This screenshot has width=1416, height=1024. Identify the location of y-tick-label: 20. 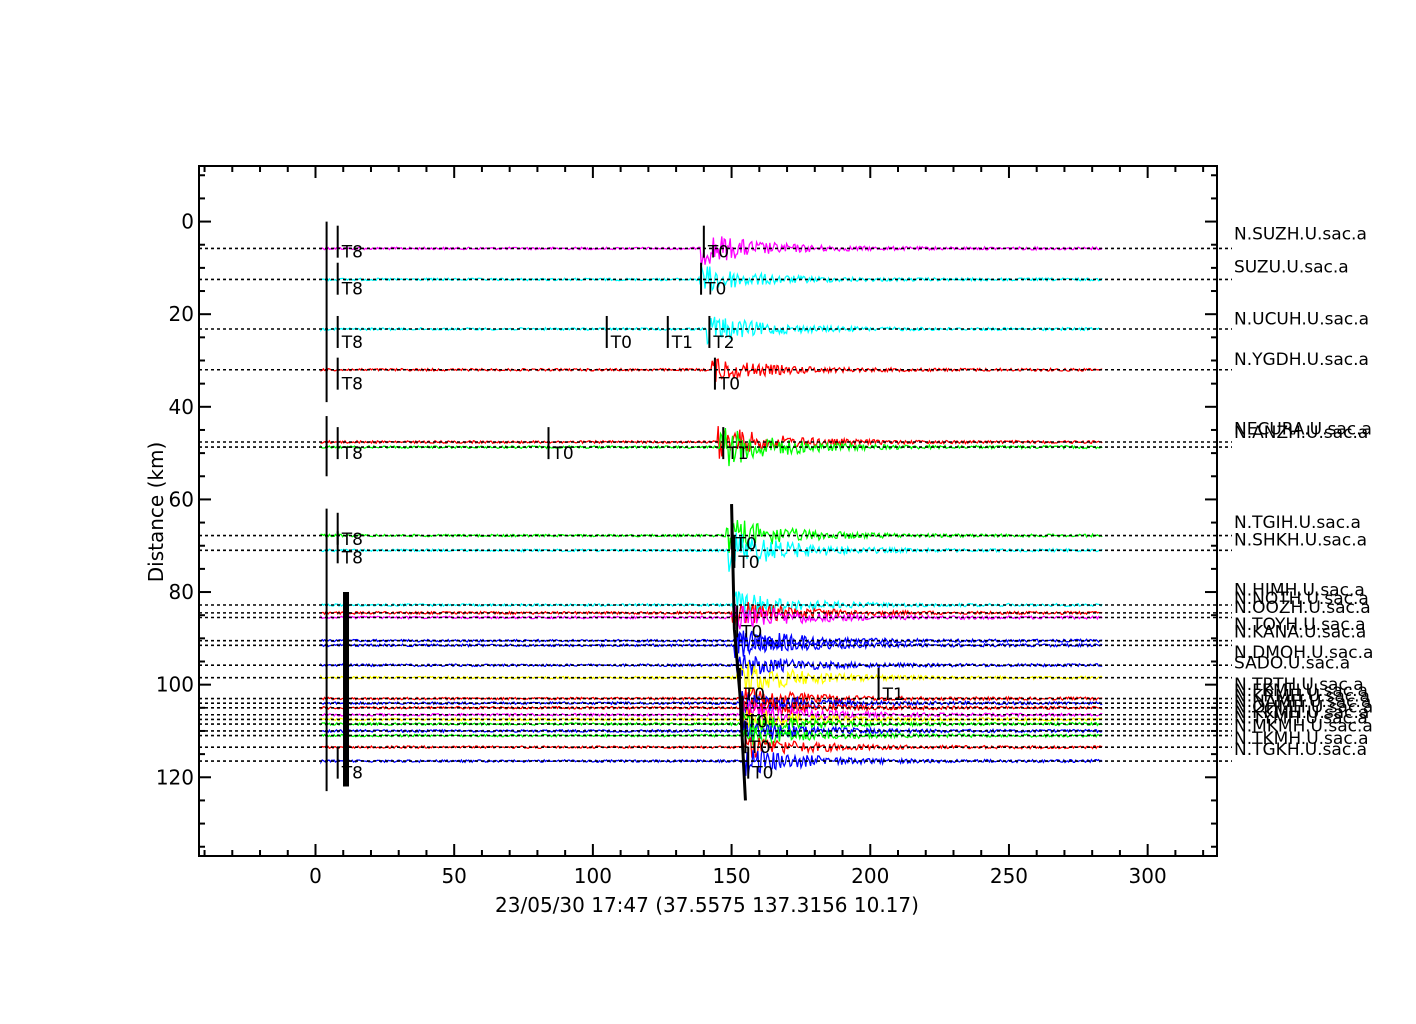
(181, 314).